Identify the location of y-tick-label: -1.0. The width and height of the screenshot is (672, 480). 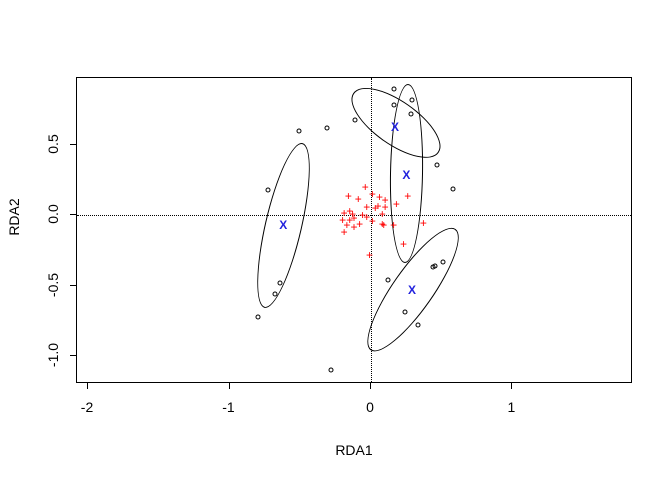
(53, 354).